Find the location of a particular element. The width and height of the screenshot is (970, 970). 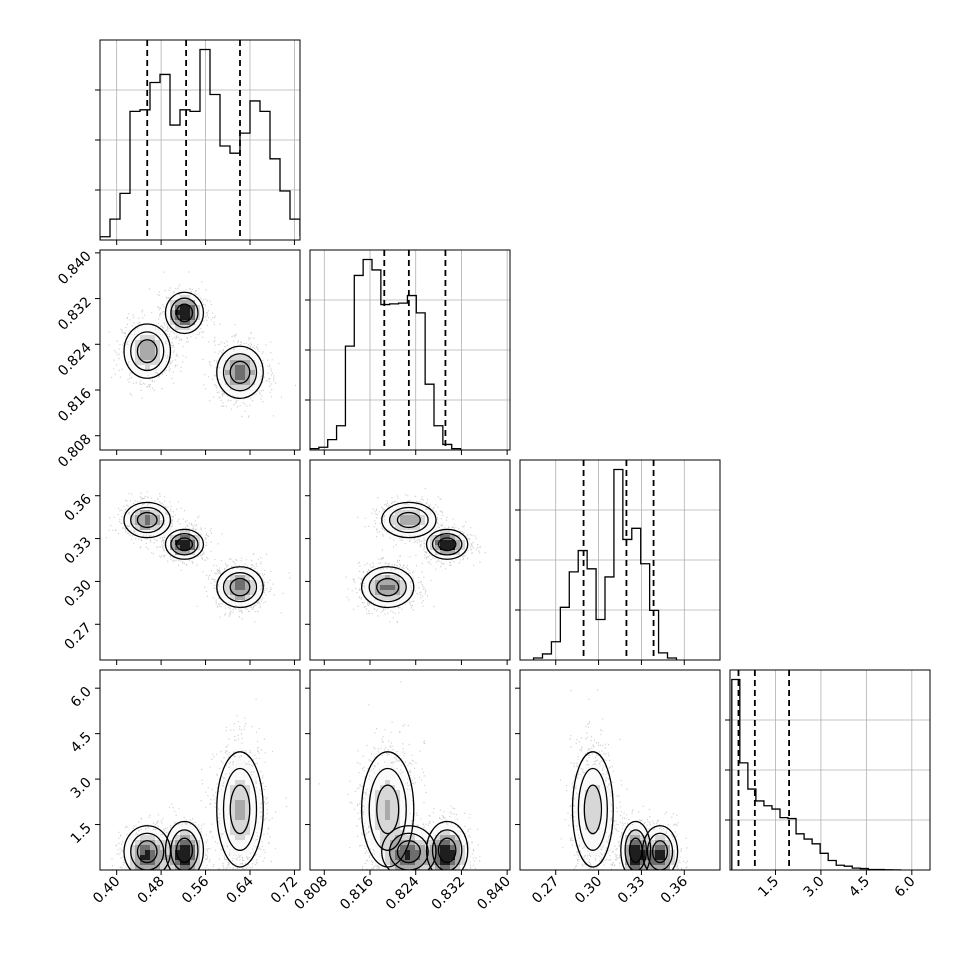

x-tick-label: 0.816 is located at coordinates (357, 893).